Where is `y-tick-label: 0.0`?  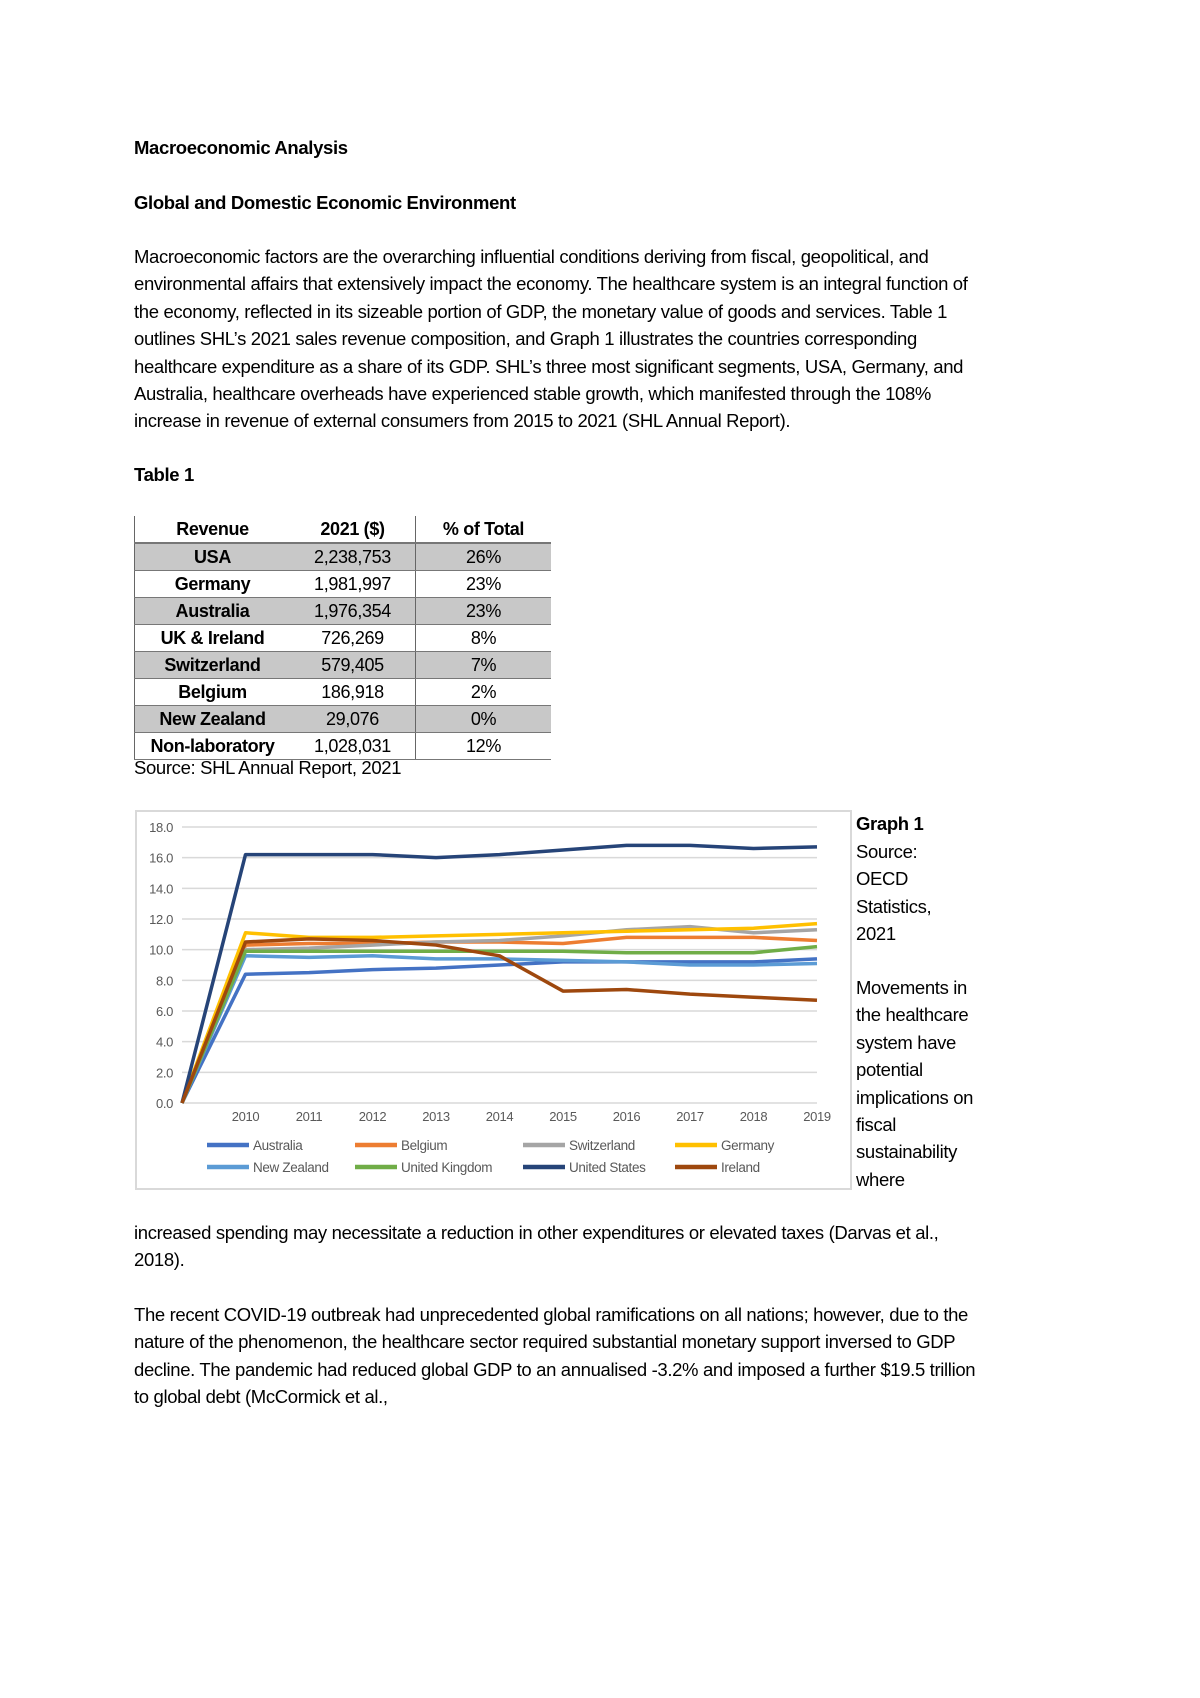 y-tick-label: 0.0 is located at coordinates (164, 1103).